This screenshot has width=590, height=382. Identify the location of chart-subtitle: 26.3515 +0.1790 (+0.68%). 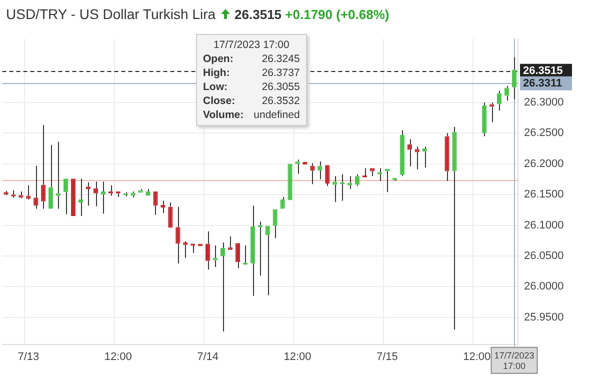
(312, 14).